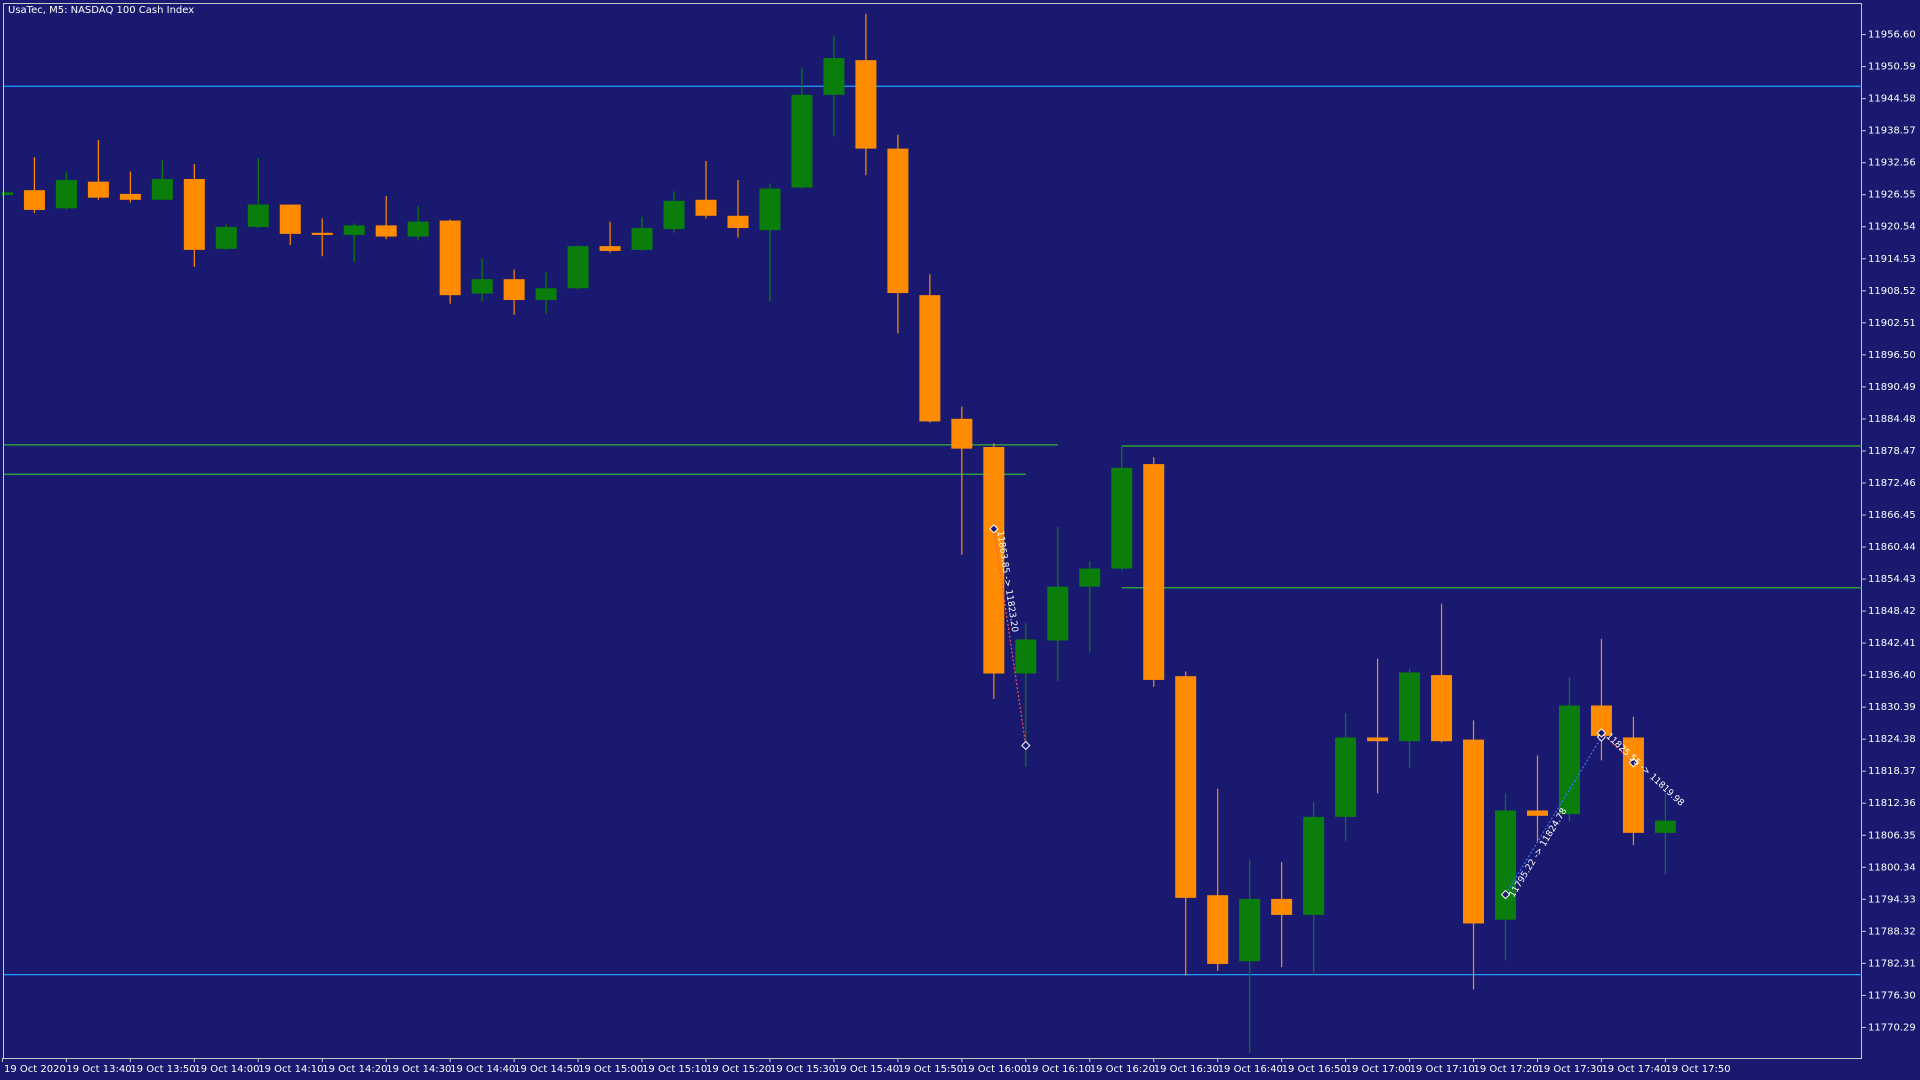 This screenshot has width=1920, height=1080. I want to click on x-tick-label: 19 Oct 16:40, so click(1250, 1069).